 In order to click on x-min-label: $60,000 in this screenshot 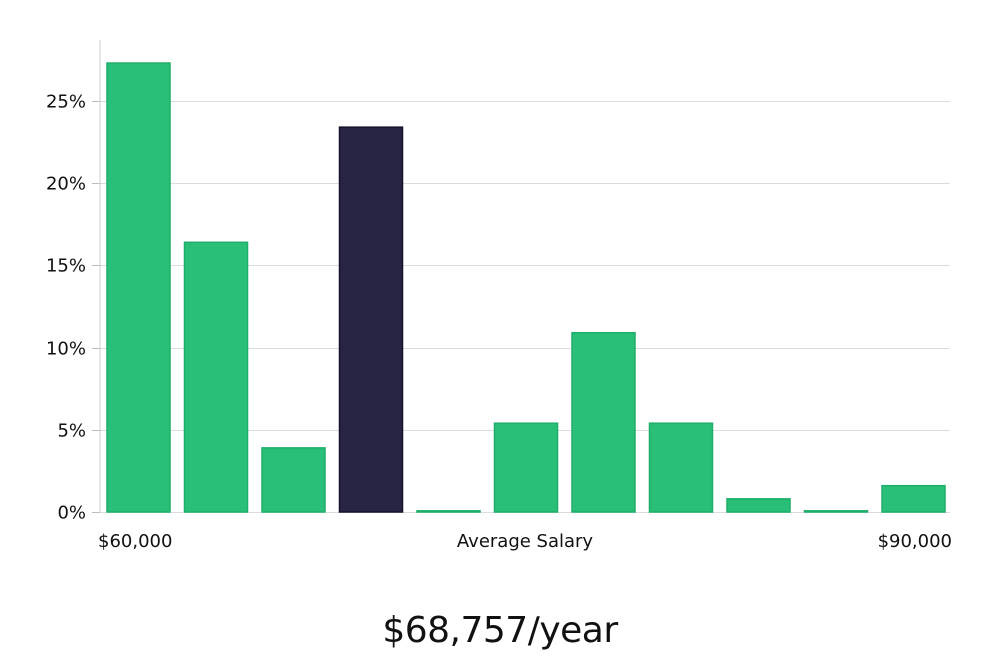, I will do `click(135, 541)`.